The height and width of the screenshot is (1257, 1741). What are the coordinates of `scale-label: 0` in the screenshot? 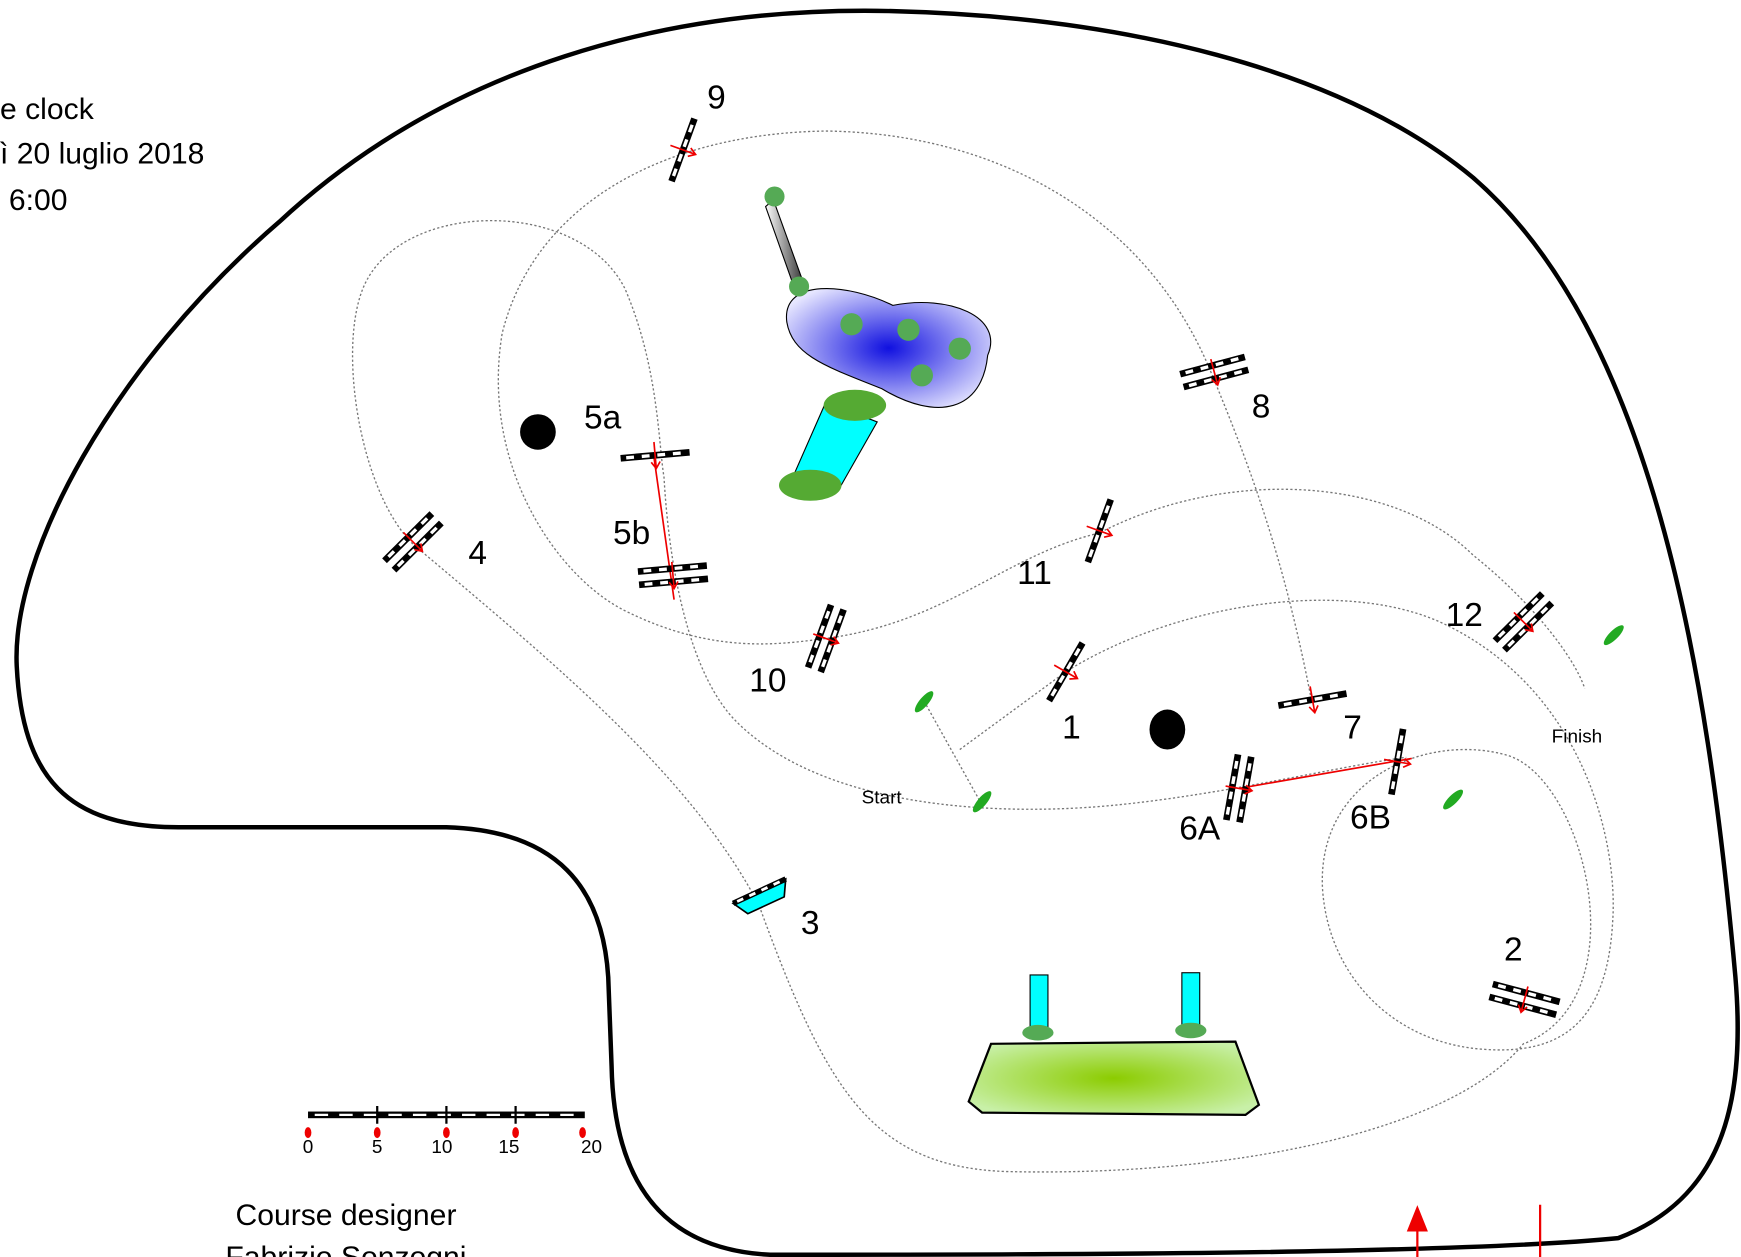 It's located at (308, 1147).